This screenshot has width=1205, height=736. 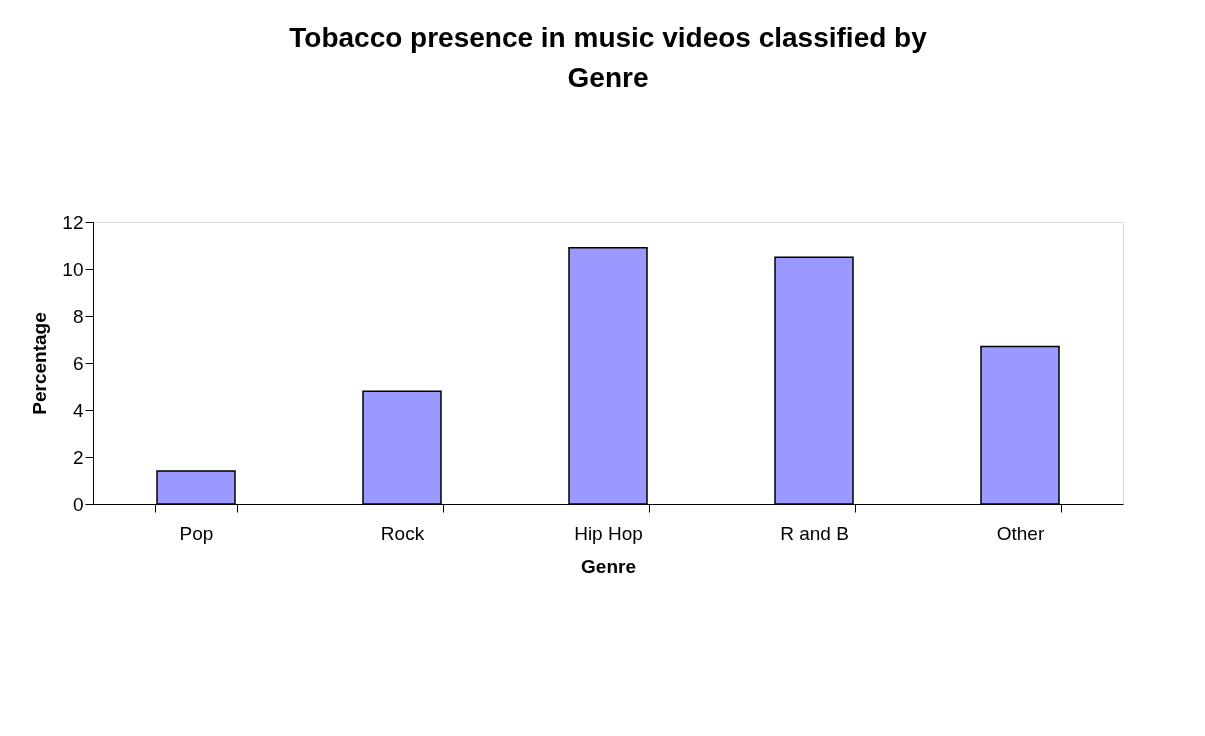 I want to click on x-tick-label: Rock, so click(x=402, y=533).